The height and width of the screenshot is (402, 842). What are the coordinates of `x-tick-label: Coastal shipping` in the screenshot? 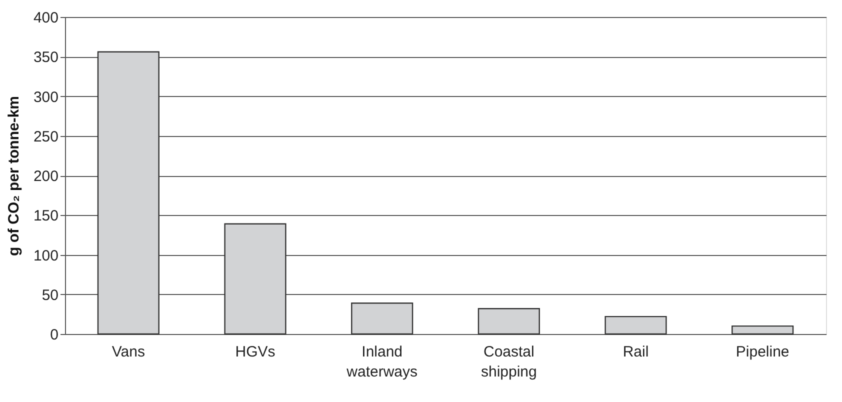 It's located at (508, 362).